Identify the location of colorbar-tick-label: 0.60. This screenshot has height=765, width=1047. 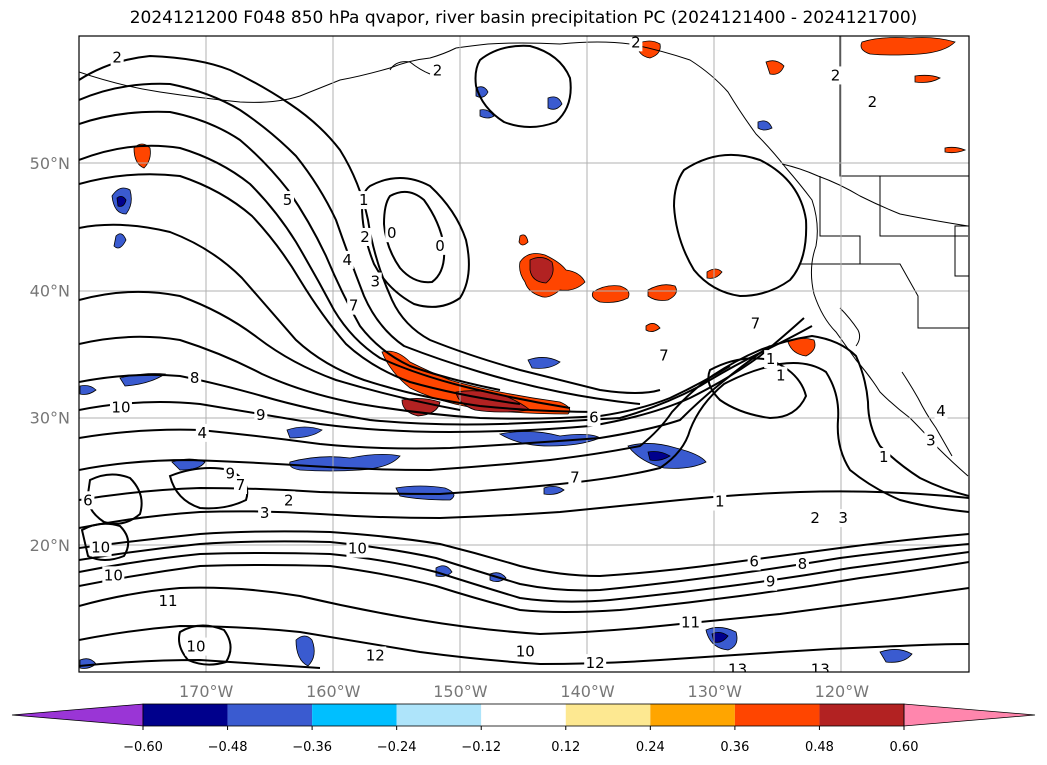
(904, 747).